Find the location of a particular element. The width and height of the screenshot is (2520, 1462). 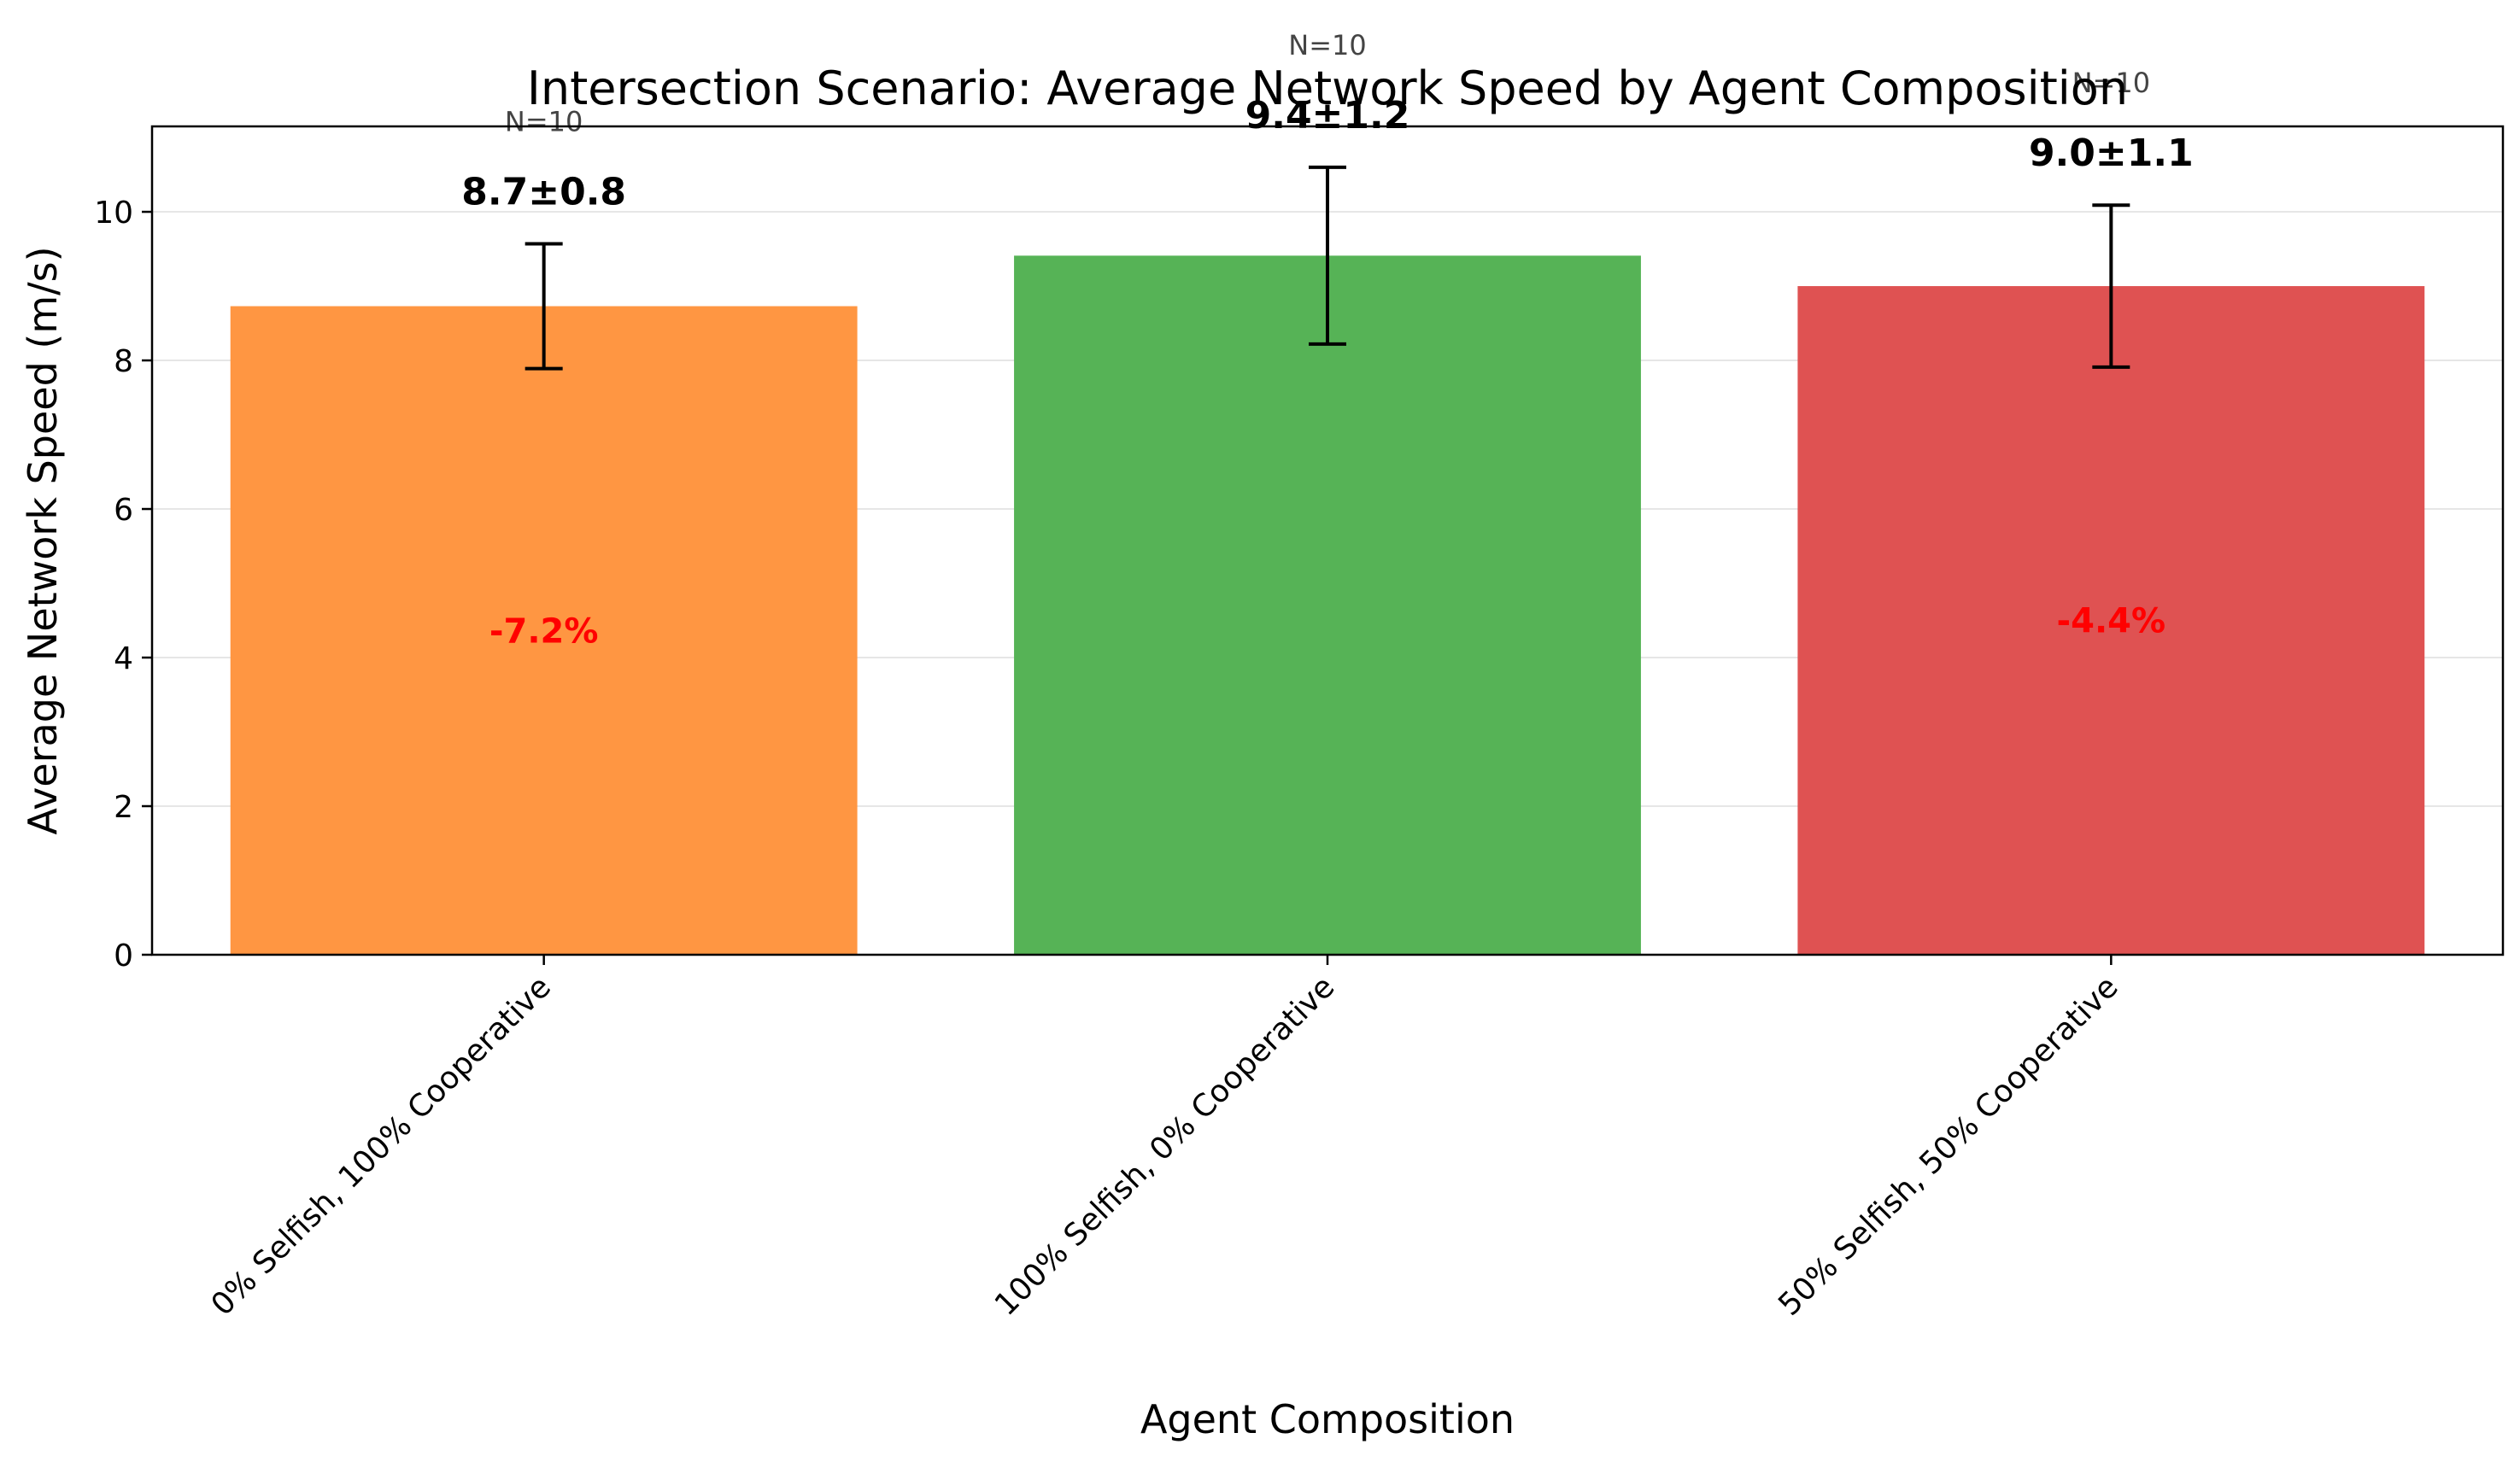

y-tick-label: 8 is located at coordinates (123, 361).